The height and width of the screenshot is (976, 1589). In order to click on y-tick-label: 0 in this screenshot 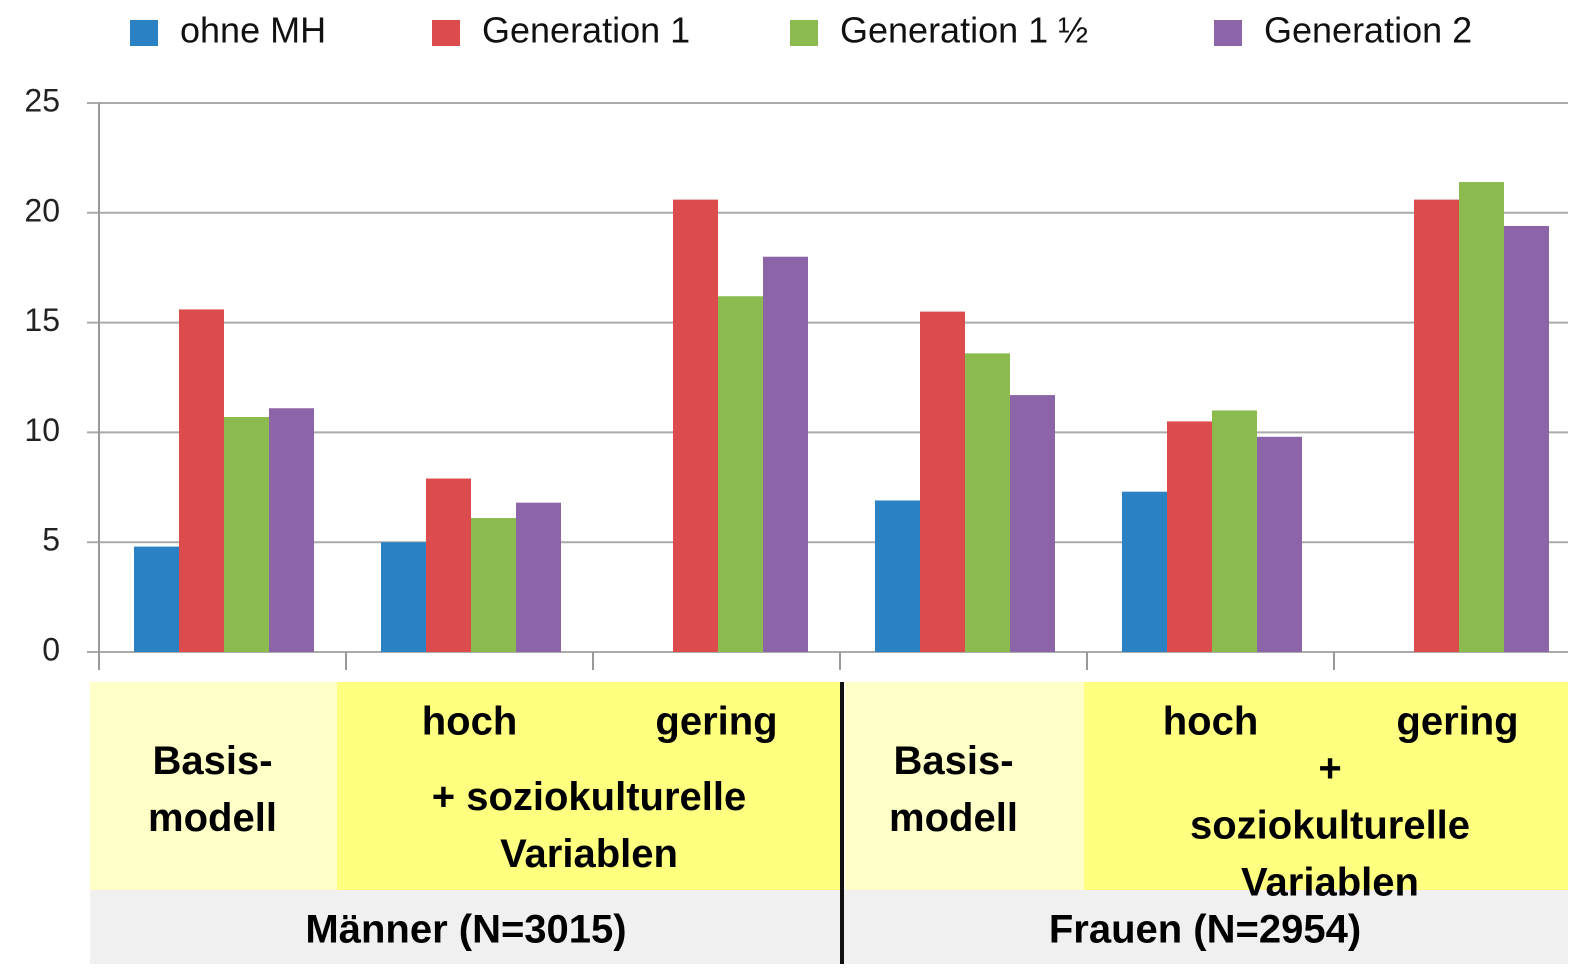, I will do `click(51, 649)`.